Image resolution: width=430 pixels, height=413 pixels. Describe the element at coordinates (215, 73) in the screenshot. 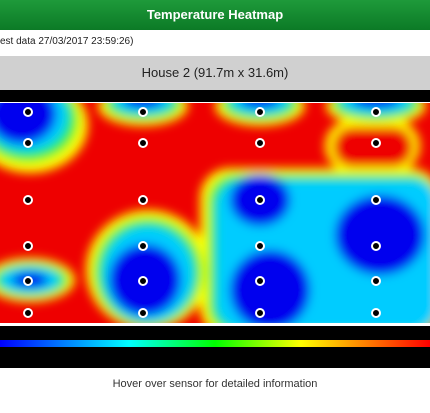

I see `house-label: House 2 (91.7m x 31.6m)` at that location.